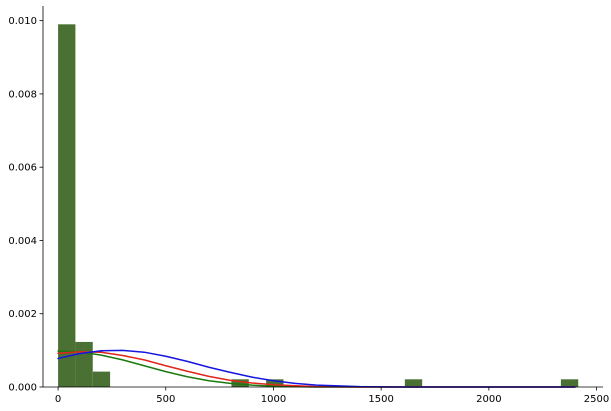  I want to click on y-tick-label: 0.000, so click(22, 388).